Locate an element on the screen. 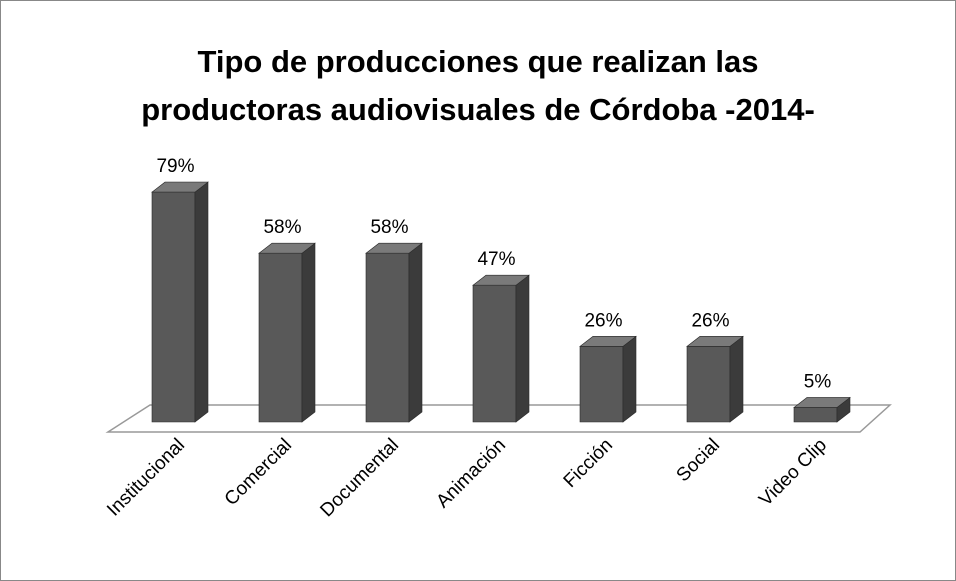  chart-title: Tipo de producciones que realizan las is located at coordinates (477, 61).